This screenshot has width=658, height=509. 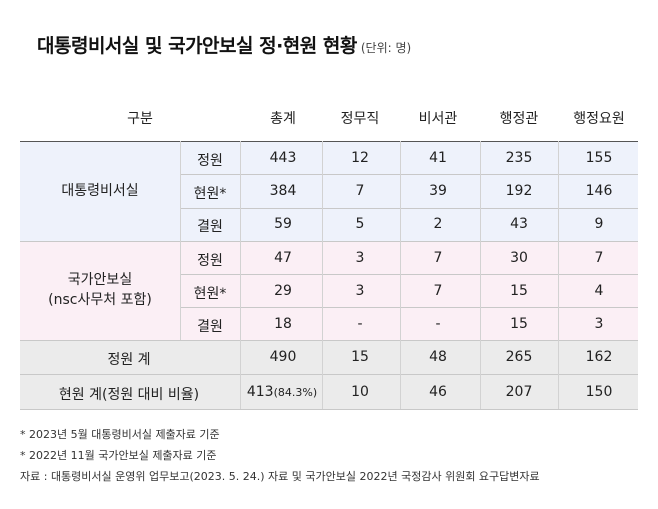 What do you see at coordinates (283, 119) in the screenshot?
I see `header-total: 총계` at bounding box center [283, 119].